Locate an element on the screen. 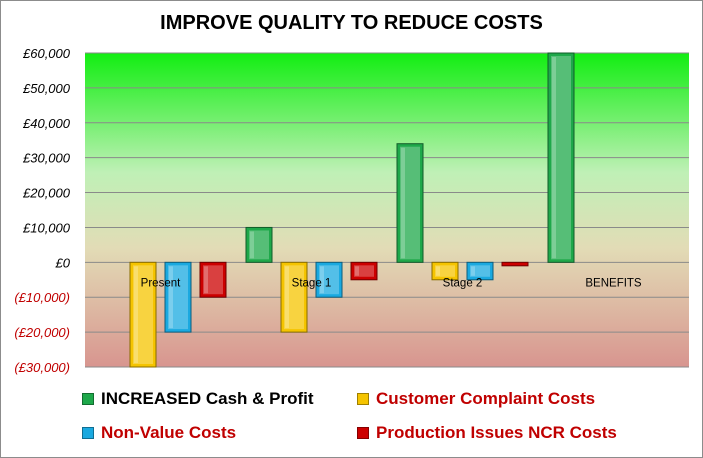 Image resolution: width=703 pixels, height=458 pixels. legend-item: INCREASED Cash & Profit is located at coordinates (198, 399).